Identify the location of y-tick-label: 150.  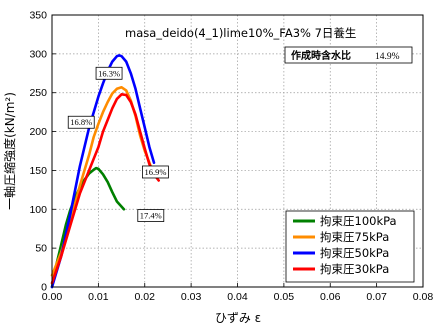
(38, 171).